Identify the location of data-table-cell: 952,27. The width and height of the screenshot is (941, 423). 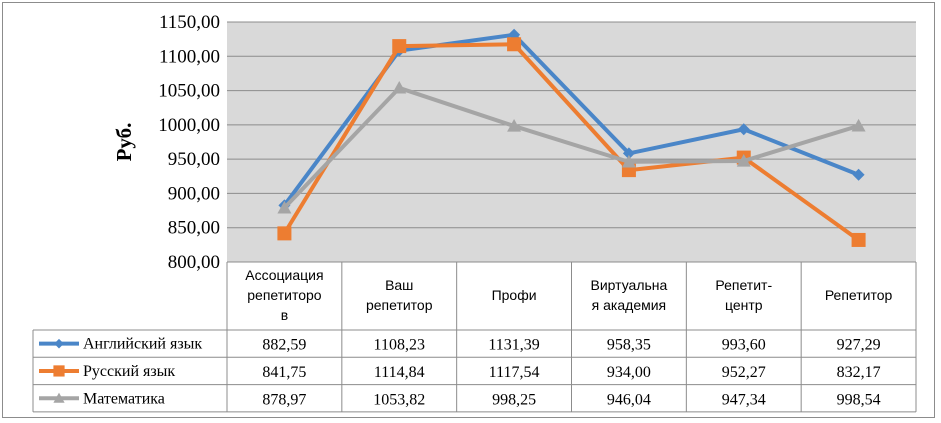
(744, 372).